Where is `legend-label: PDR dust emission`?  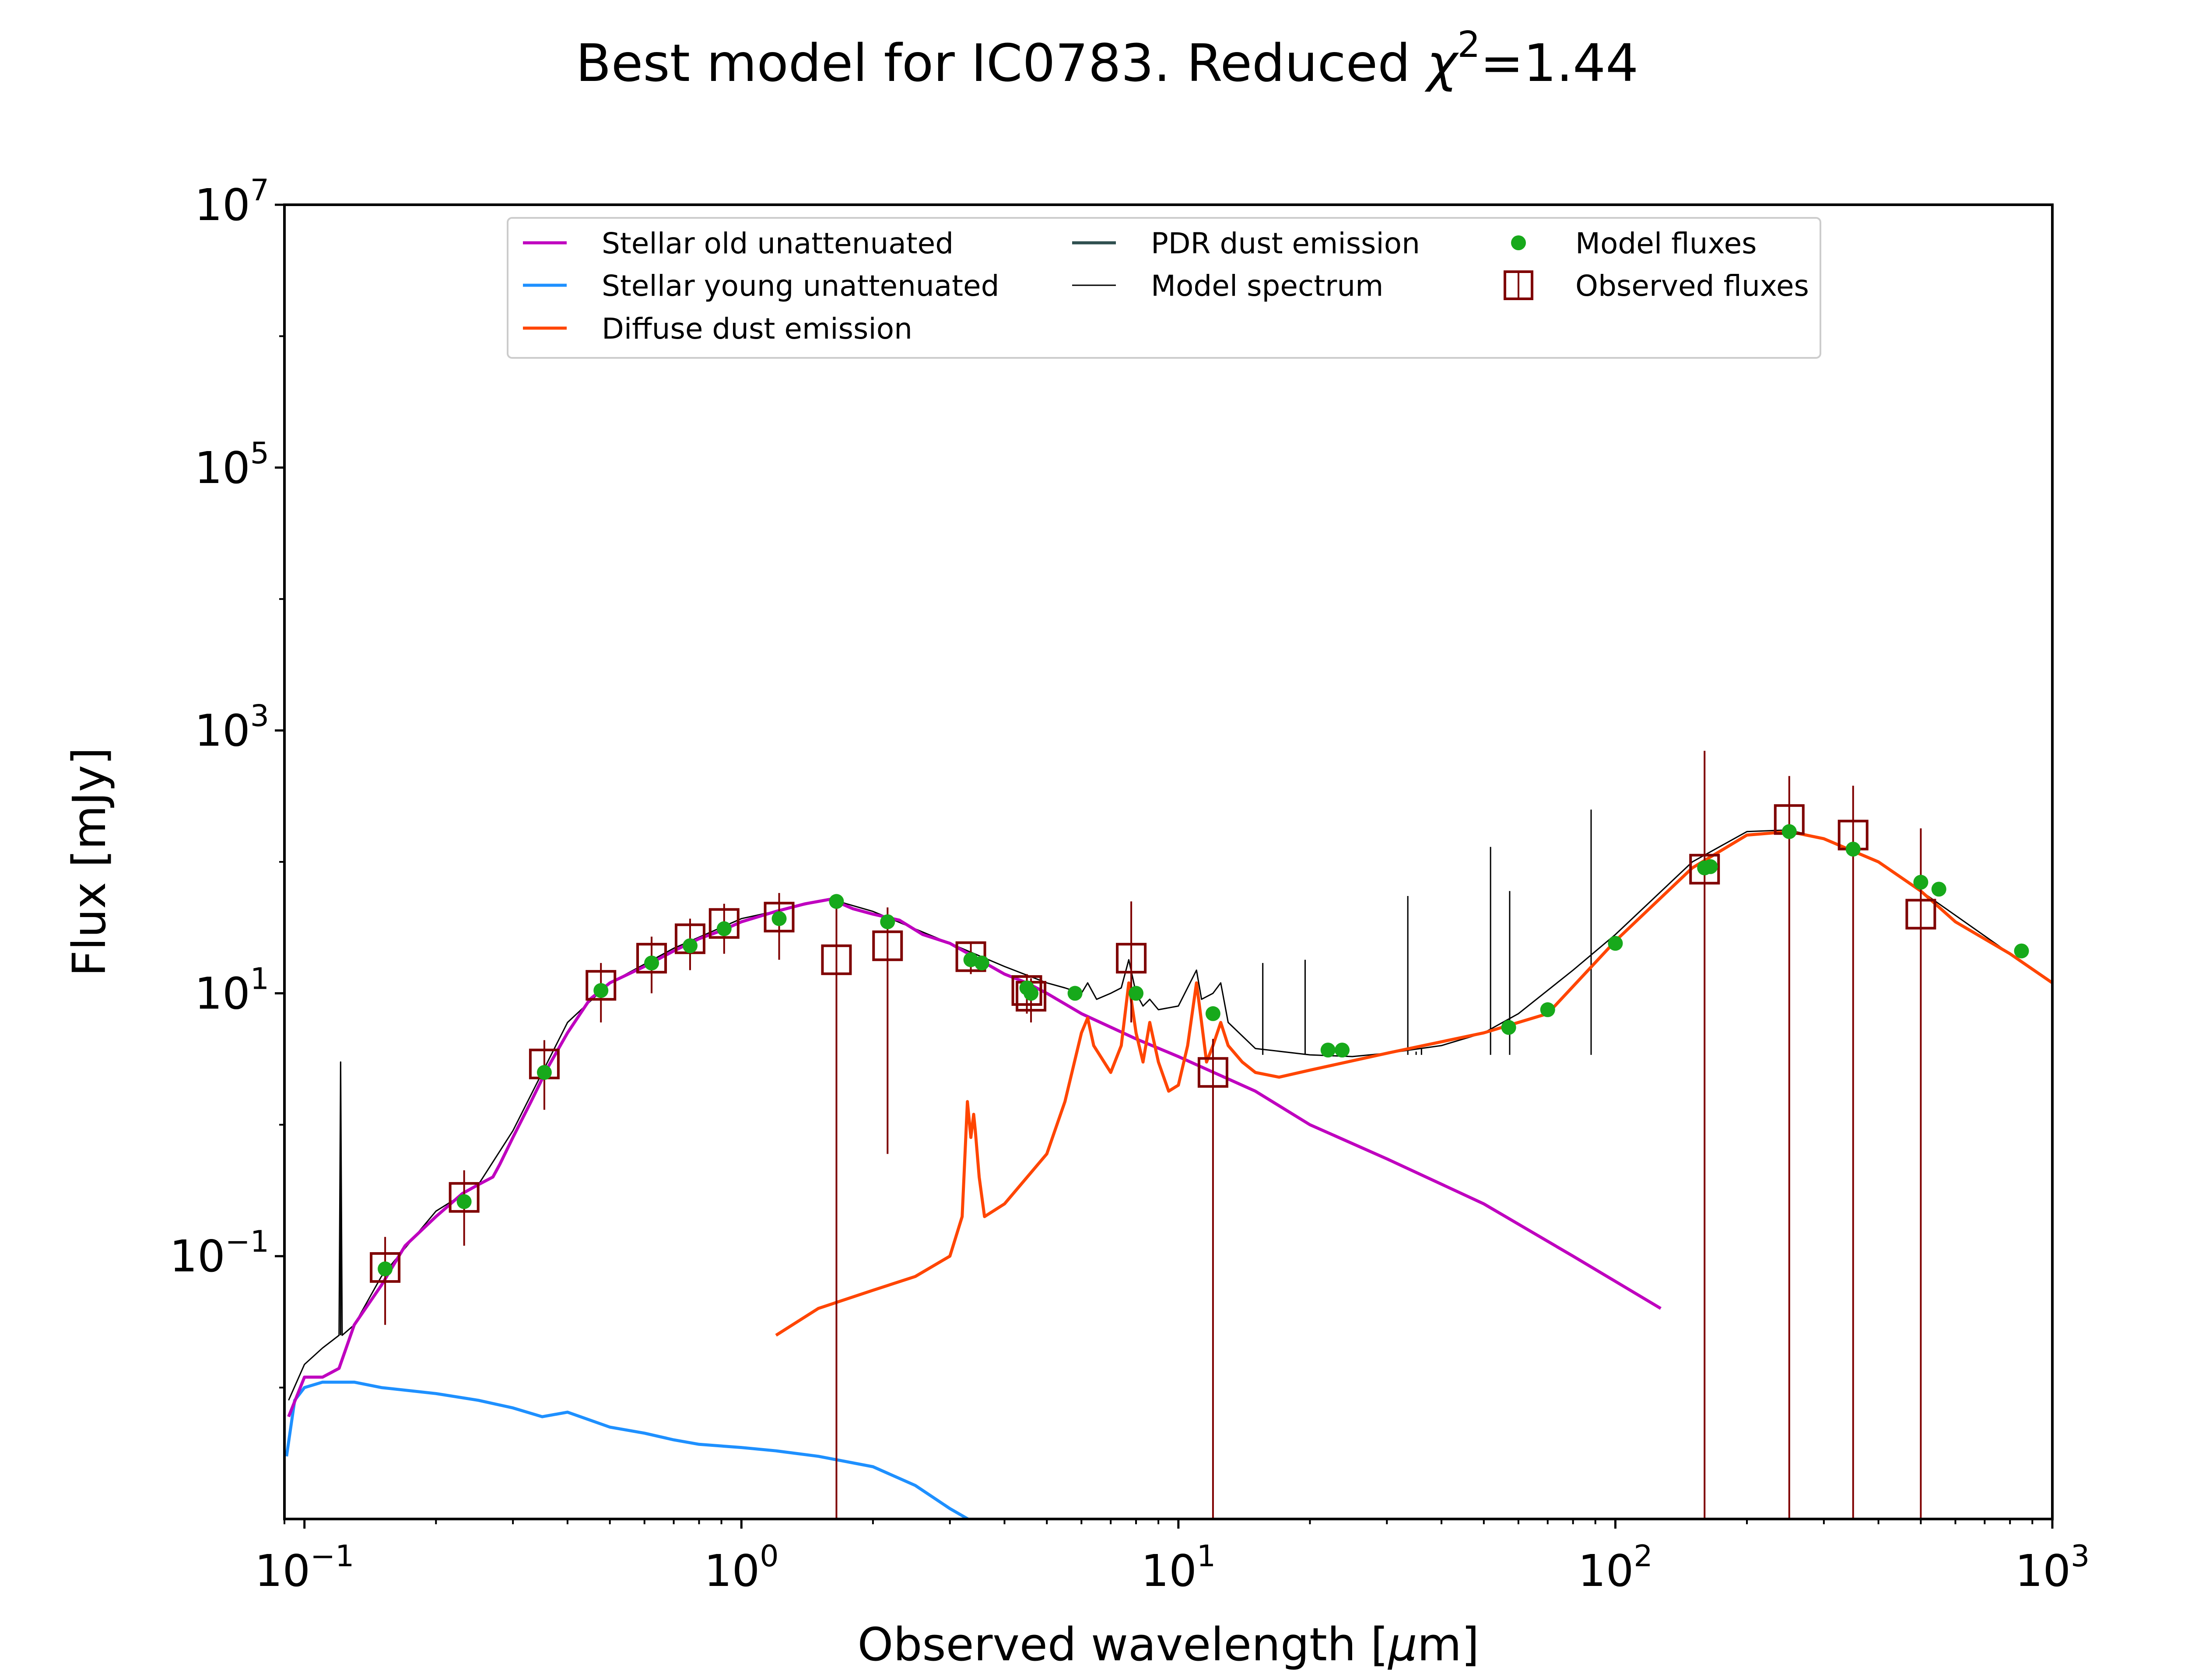 legend-label: PDR dust emission is located at coordinates (1285, 243).